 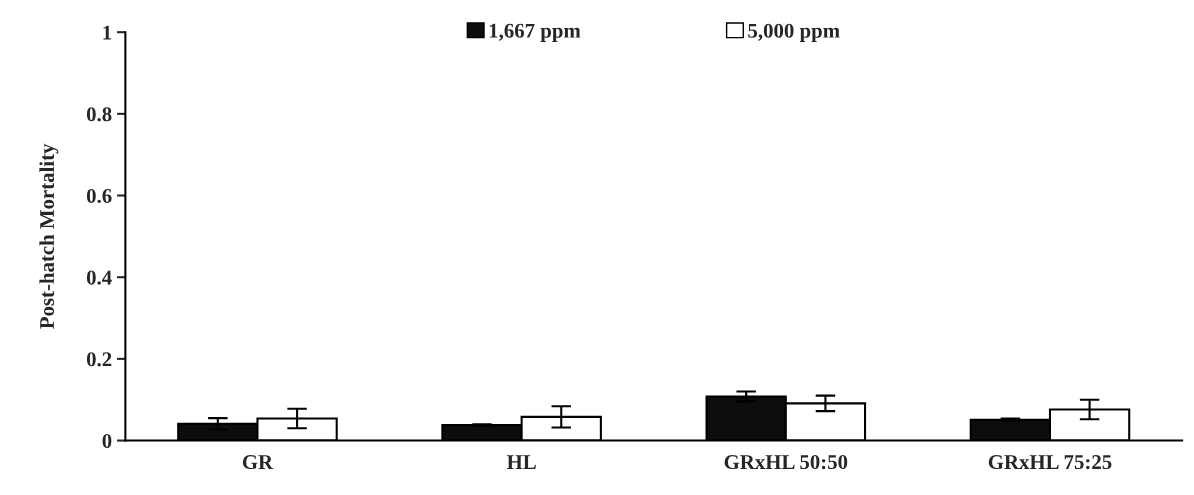 What do you see at coordinates (535, 33) in the screenshot?
I see `legend-label: 1,667 ppm` at bounding box center [535, 33].